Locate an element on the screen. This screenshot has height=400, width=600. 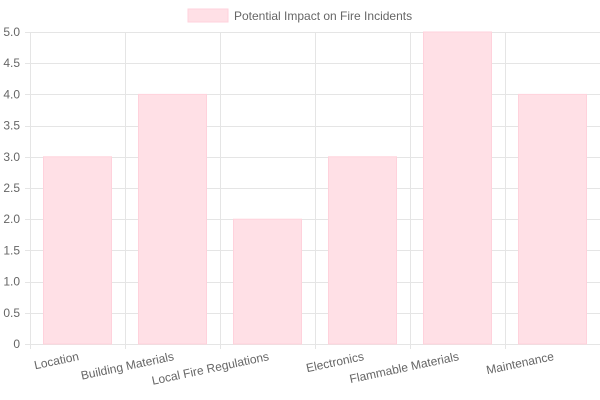
y-tick-label: 1.5 is located at coordinates (11, 250).